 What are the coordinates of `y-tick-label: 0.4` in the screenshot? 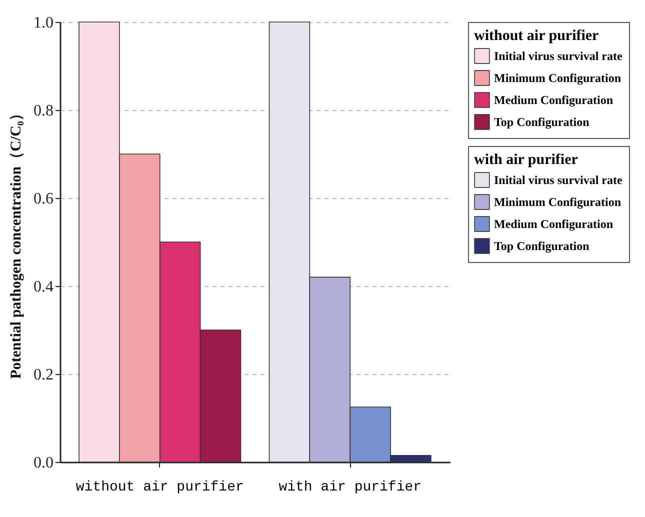 It's located at (44, 287).